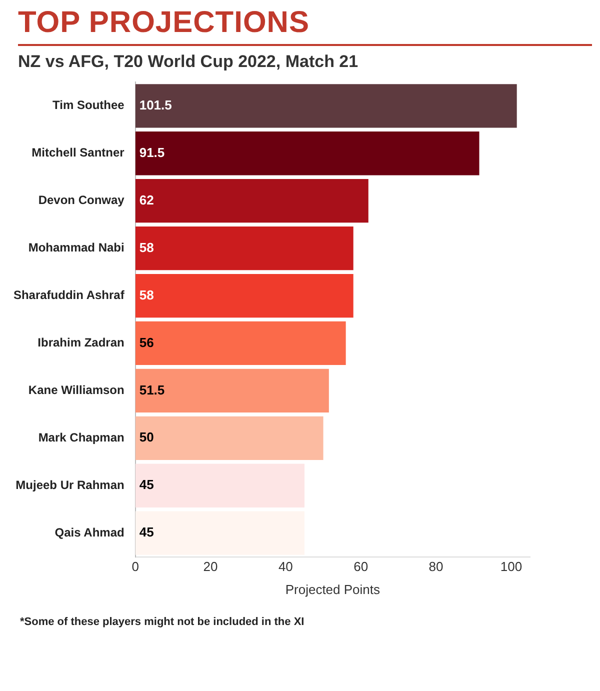  What do you see at coordinates (76, 390) in the screenshot?
I see `y-tick-label: Kane Williamson` at bounding box center [76, 390].